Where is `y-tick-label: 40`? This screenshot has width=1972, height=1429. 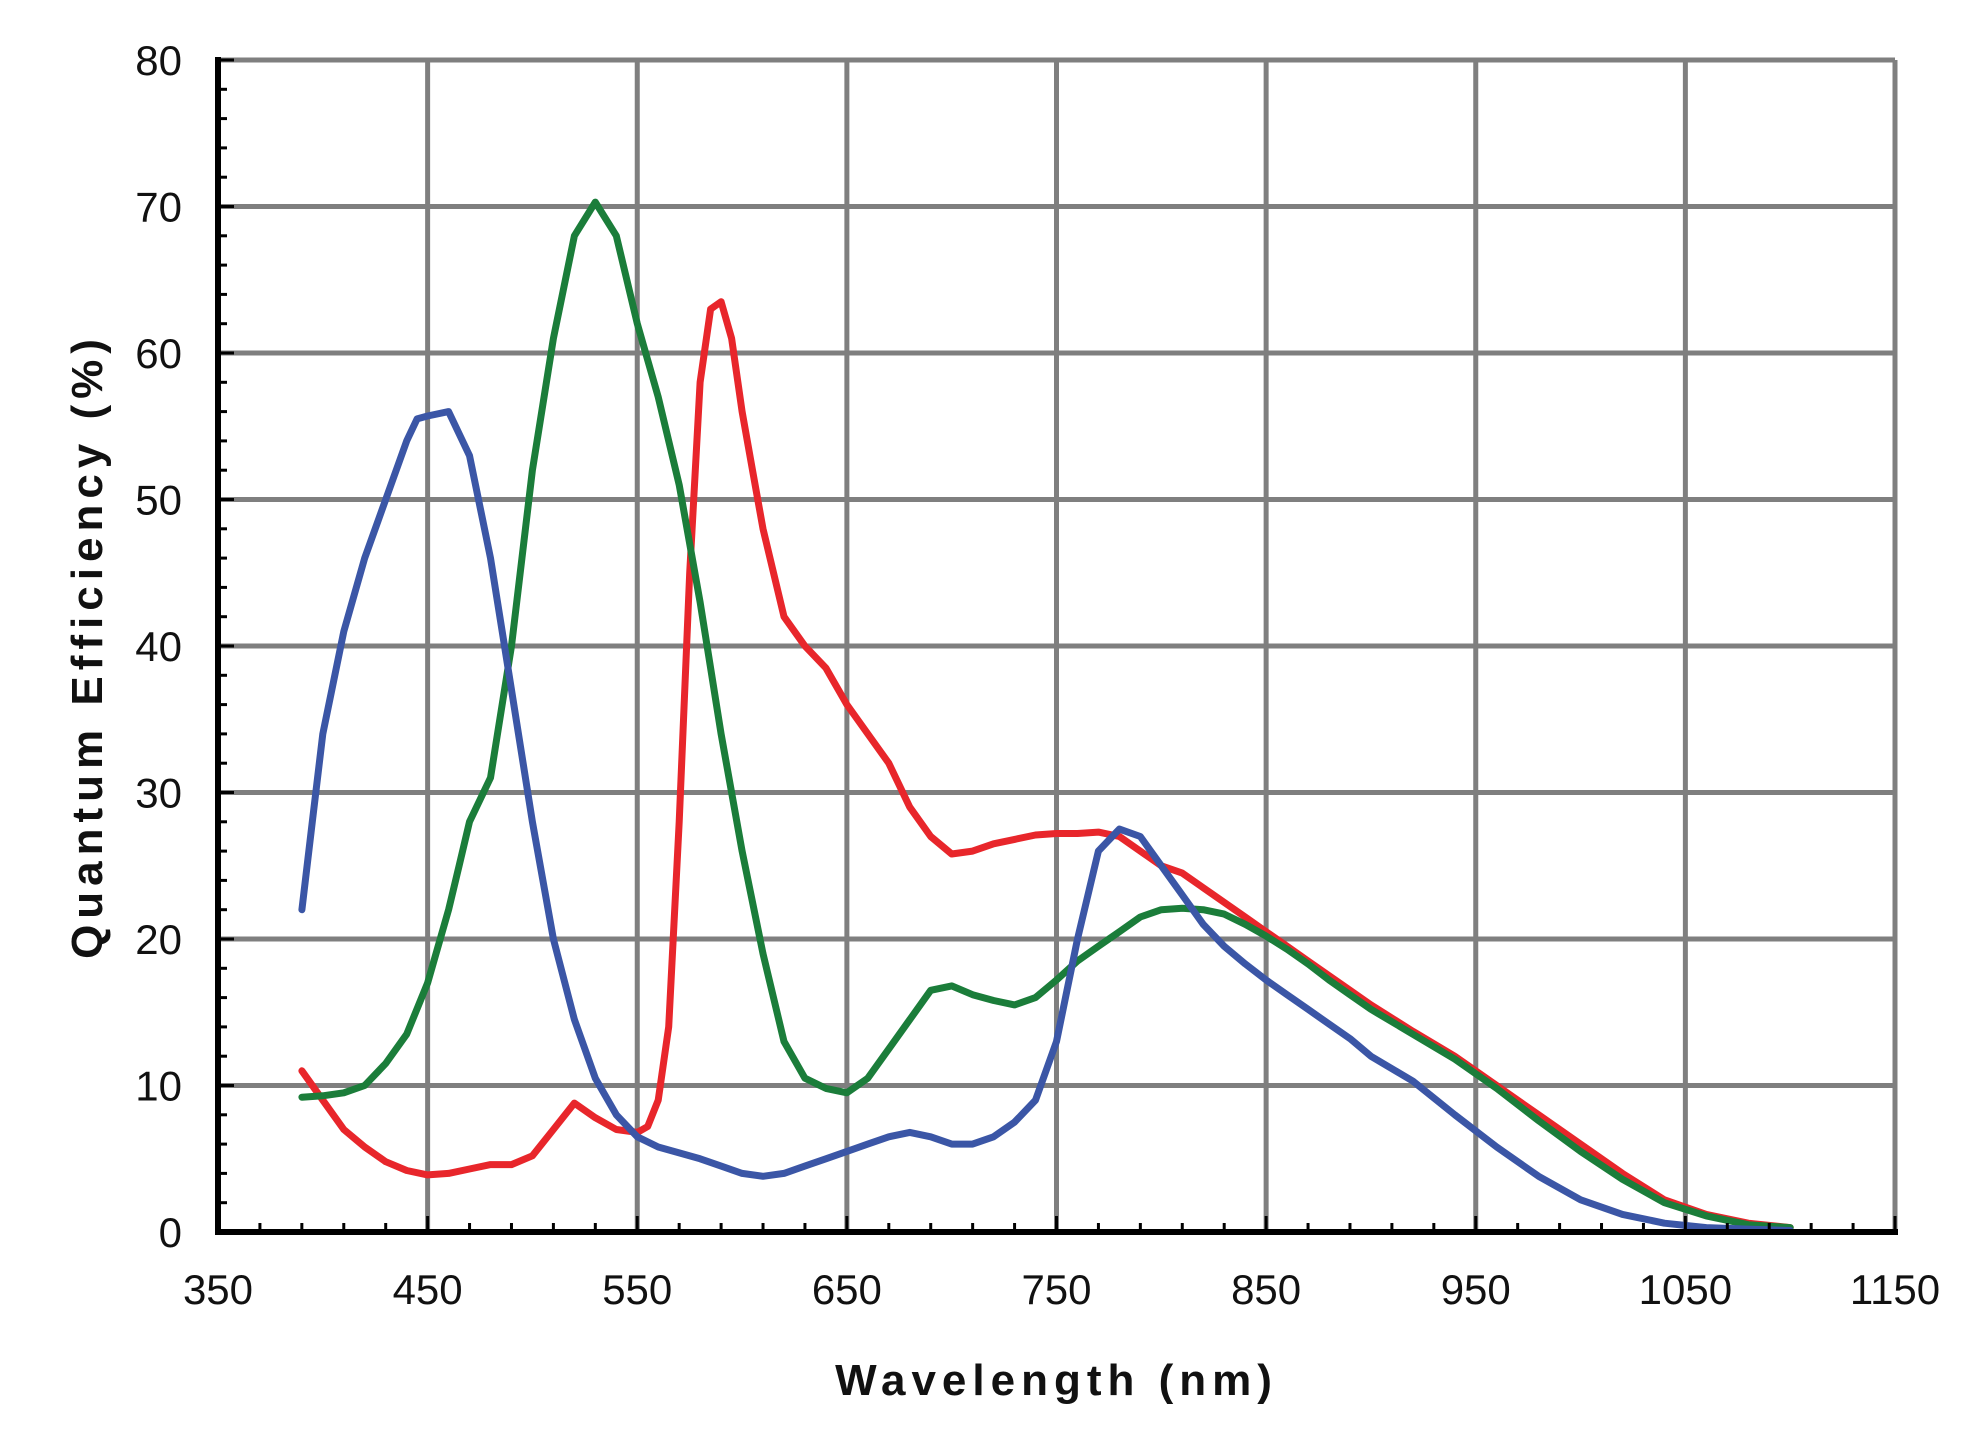 y-tick-label: 40 is located at coordinates (158, 646).